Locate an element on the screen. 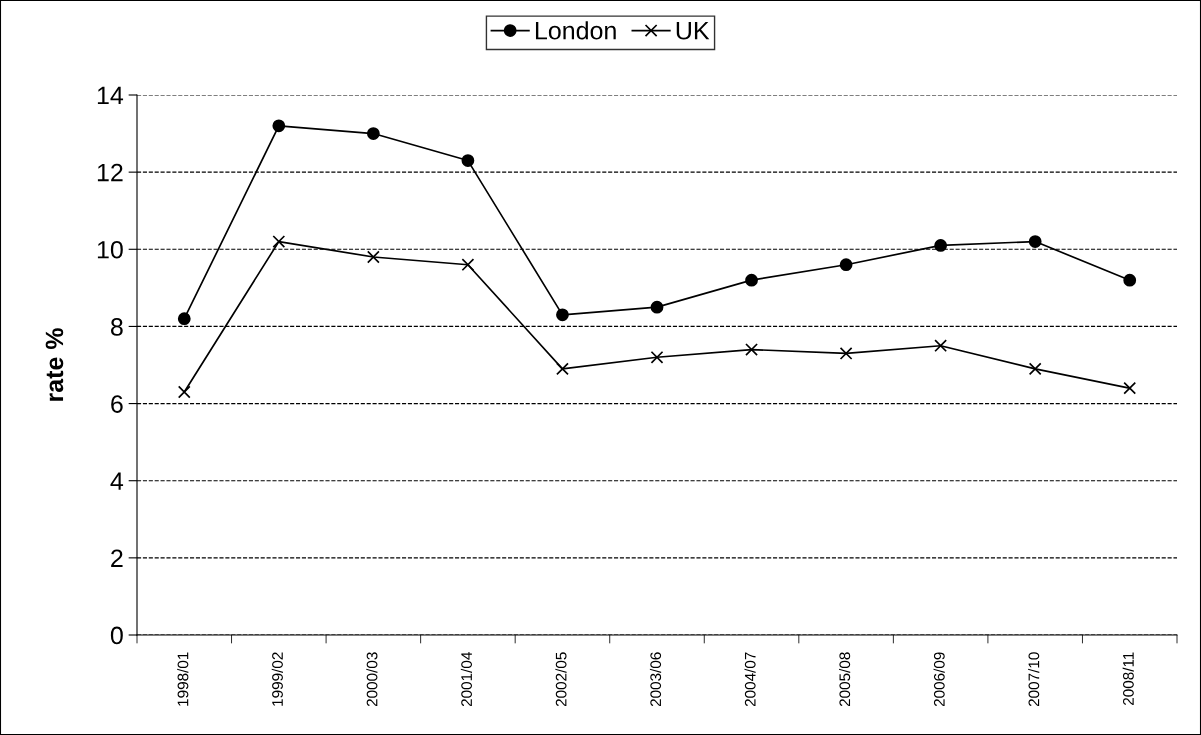 The image size is (1201, 735). y-tick-label: 4 is located at coordinates (117, 481).